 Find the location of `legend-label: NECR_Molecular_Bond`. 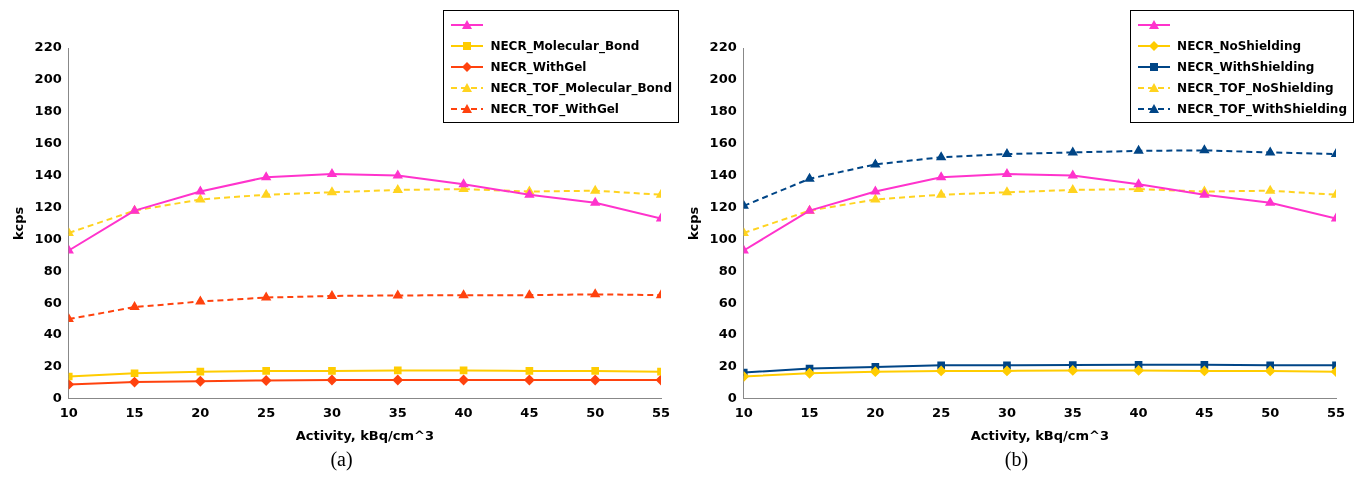

legend-label: NECR_Molecular_Bond is located at coordinates (565, 45).